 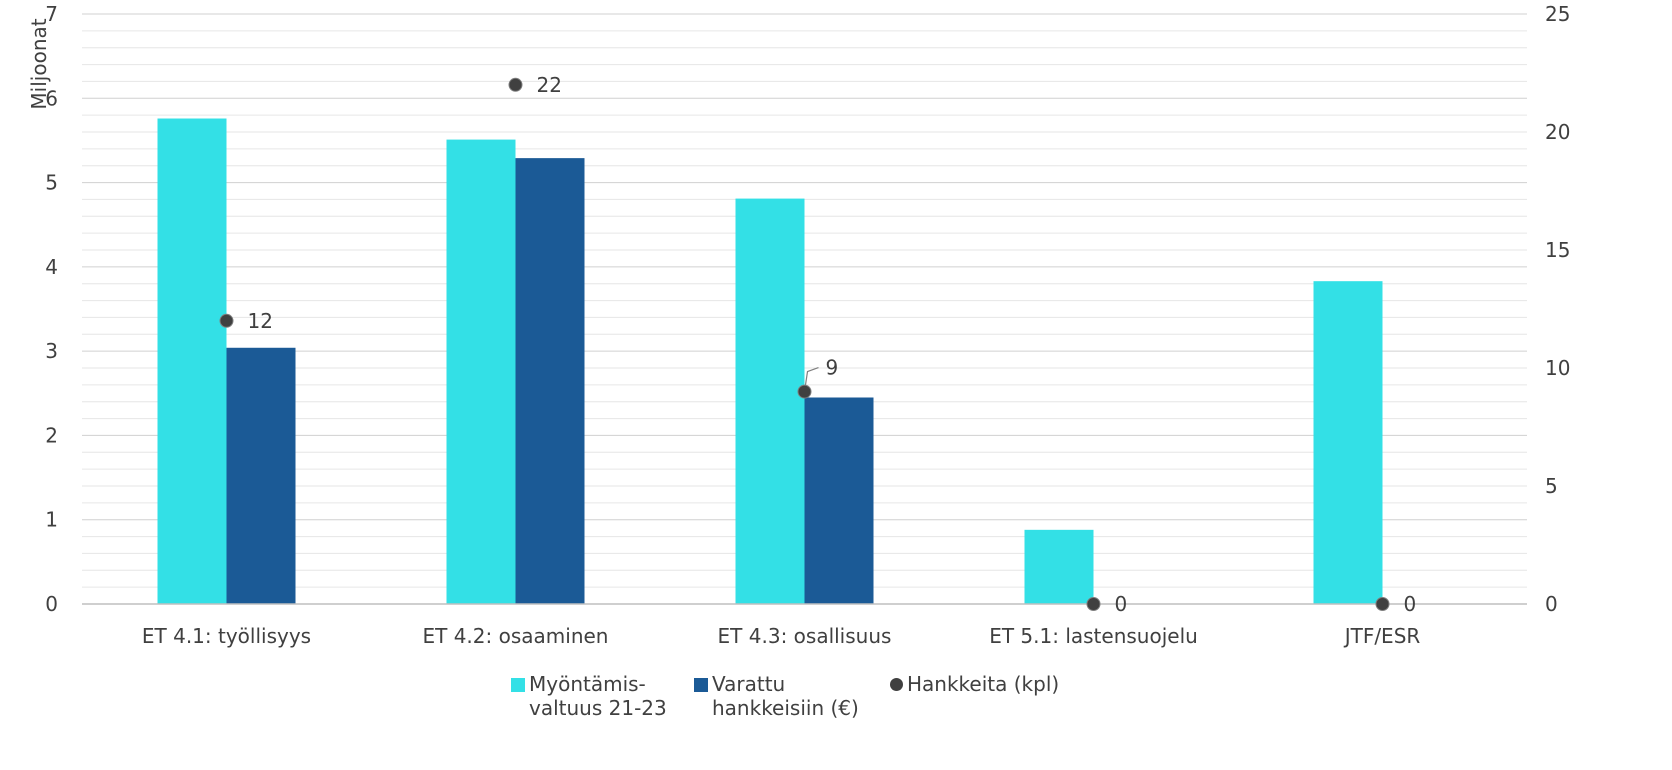 I want to click on x-category-label: ET 4.3: osallisuus, so click(x=805, y=636).